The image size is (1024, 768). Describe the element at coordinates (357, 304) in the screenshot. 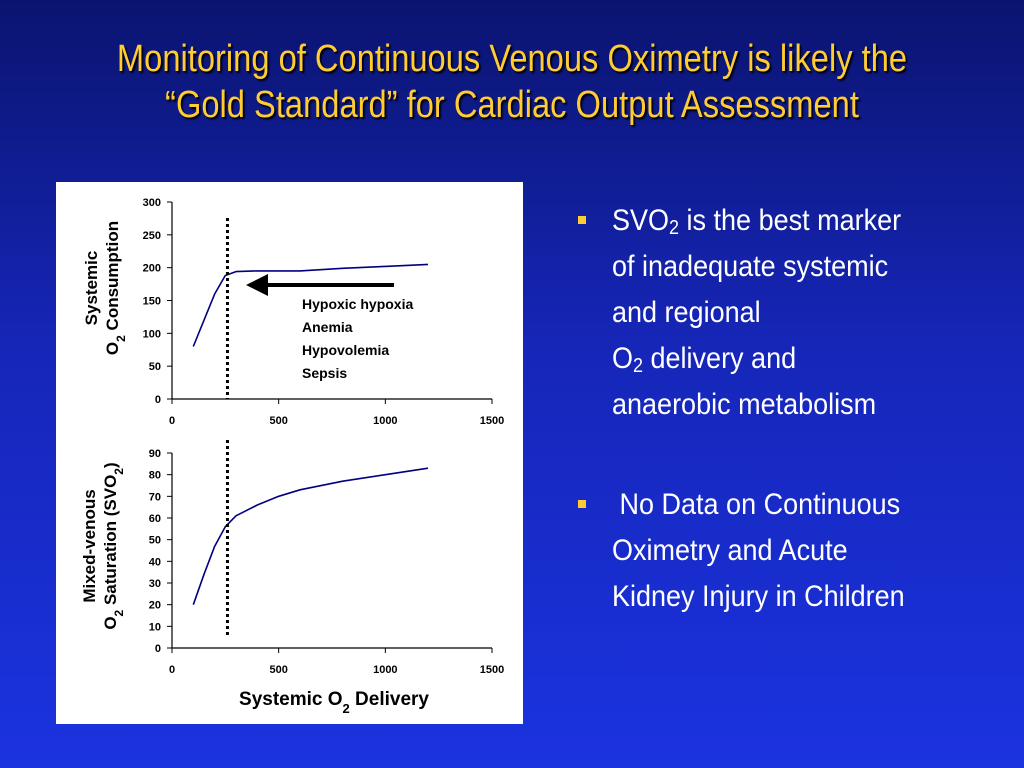

I see `annotation-text-line: Hypoxic hypoxia` at that location.